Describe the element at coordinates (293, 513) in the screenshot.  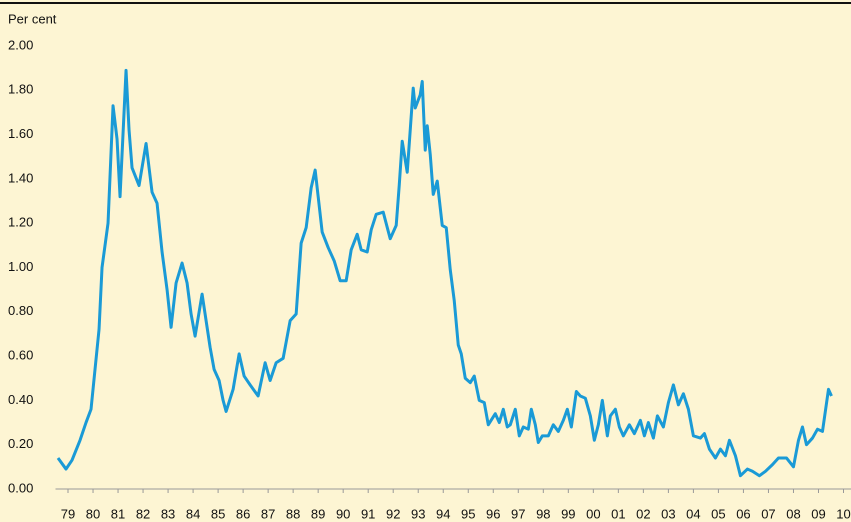
I see `x-tick-label: 88` at that location.